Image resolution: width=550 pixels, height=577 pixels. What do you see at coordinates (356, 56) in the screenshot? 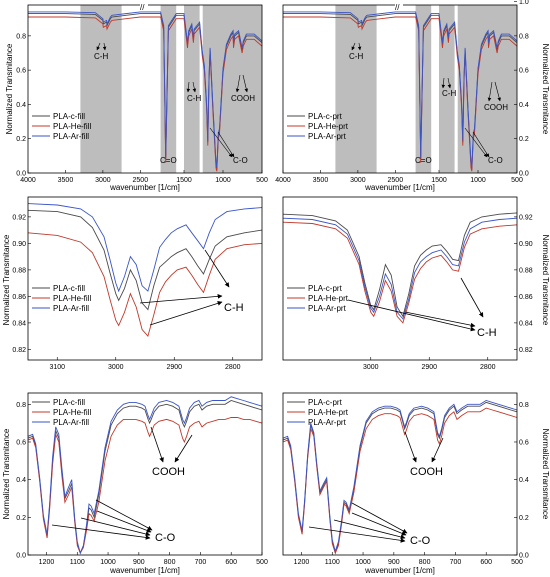
I see `annotation-ch-1: C-H` at bounding box center [356, 56].